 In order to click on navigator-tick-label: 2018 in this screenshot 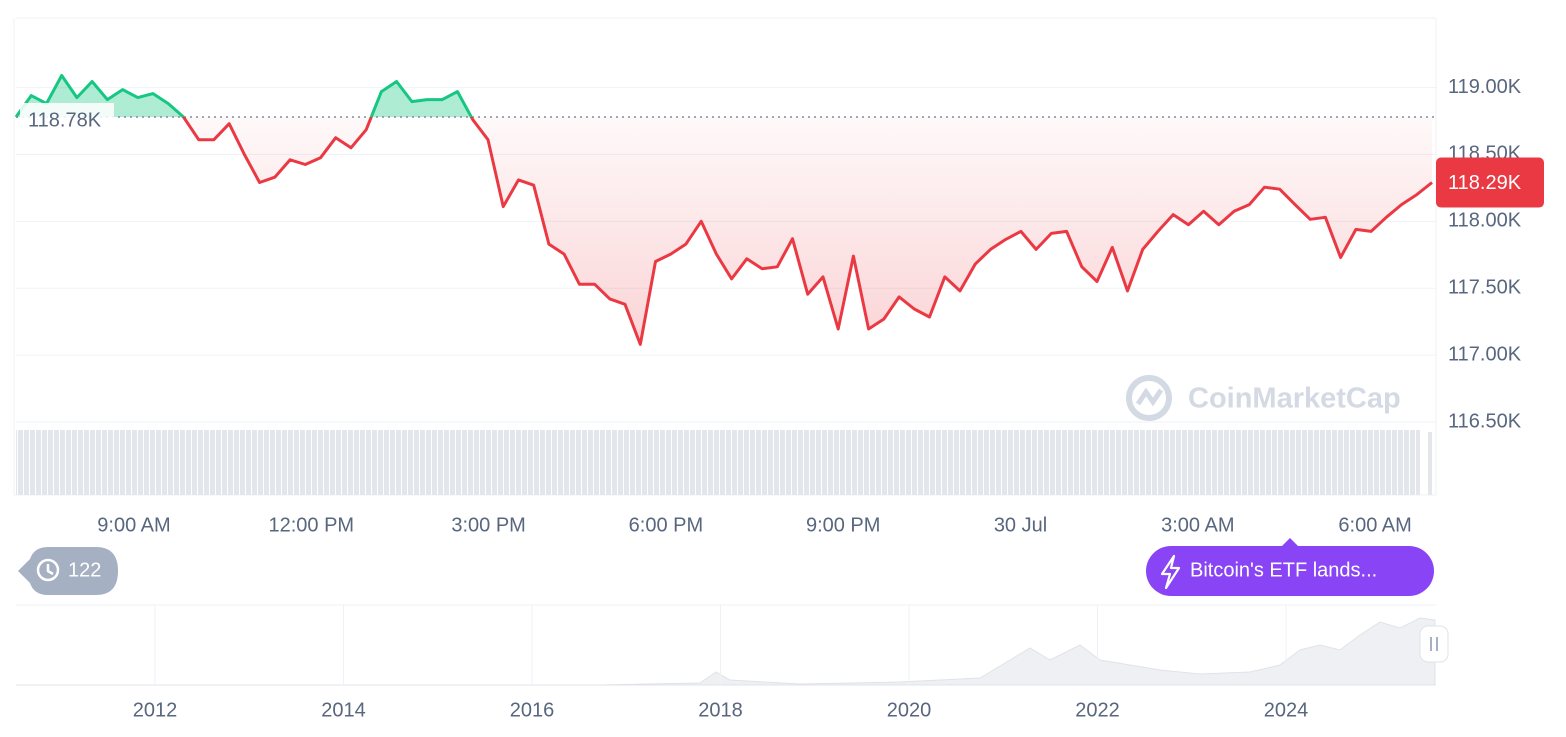, I will do `click(720, 710)`.